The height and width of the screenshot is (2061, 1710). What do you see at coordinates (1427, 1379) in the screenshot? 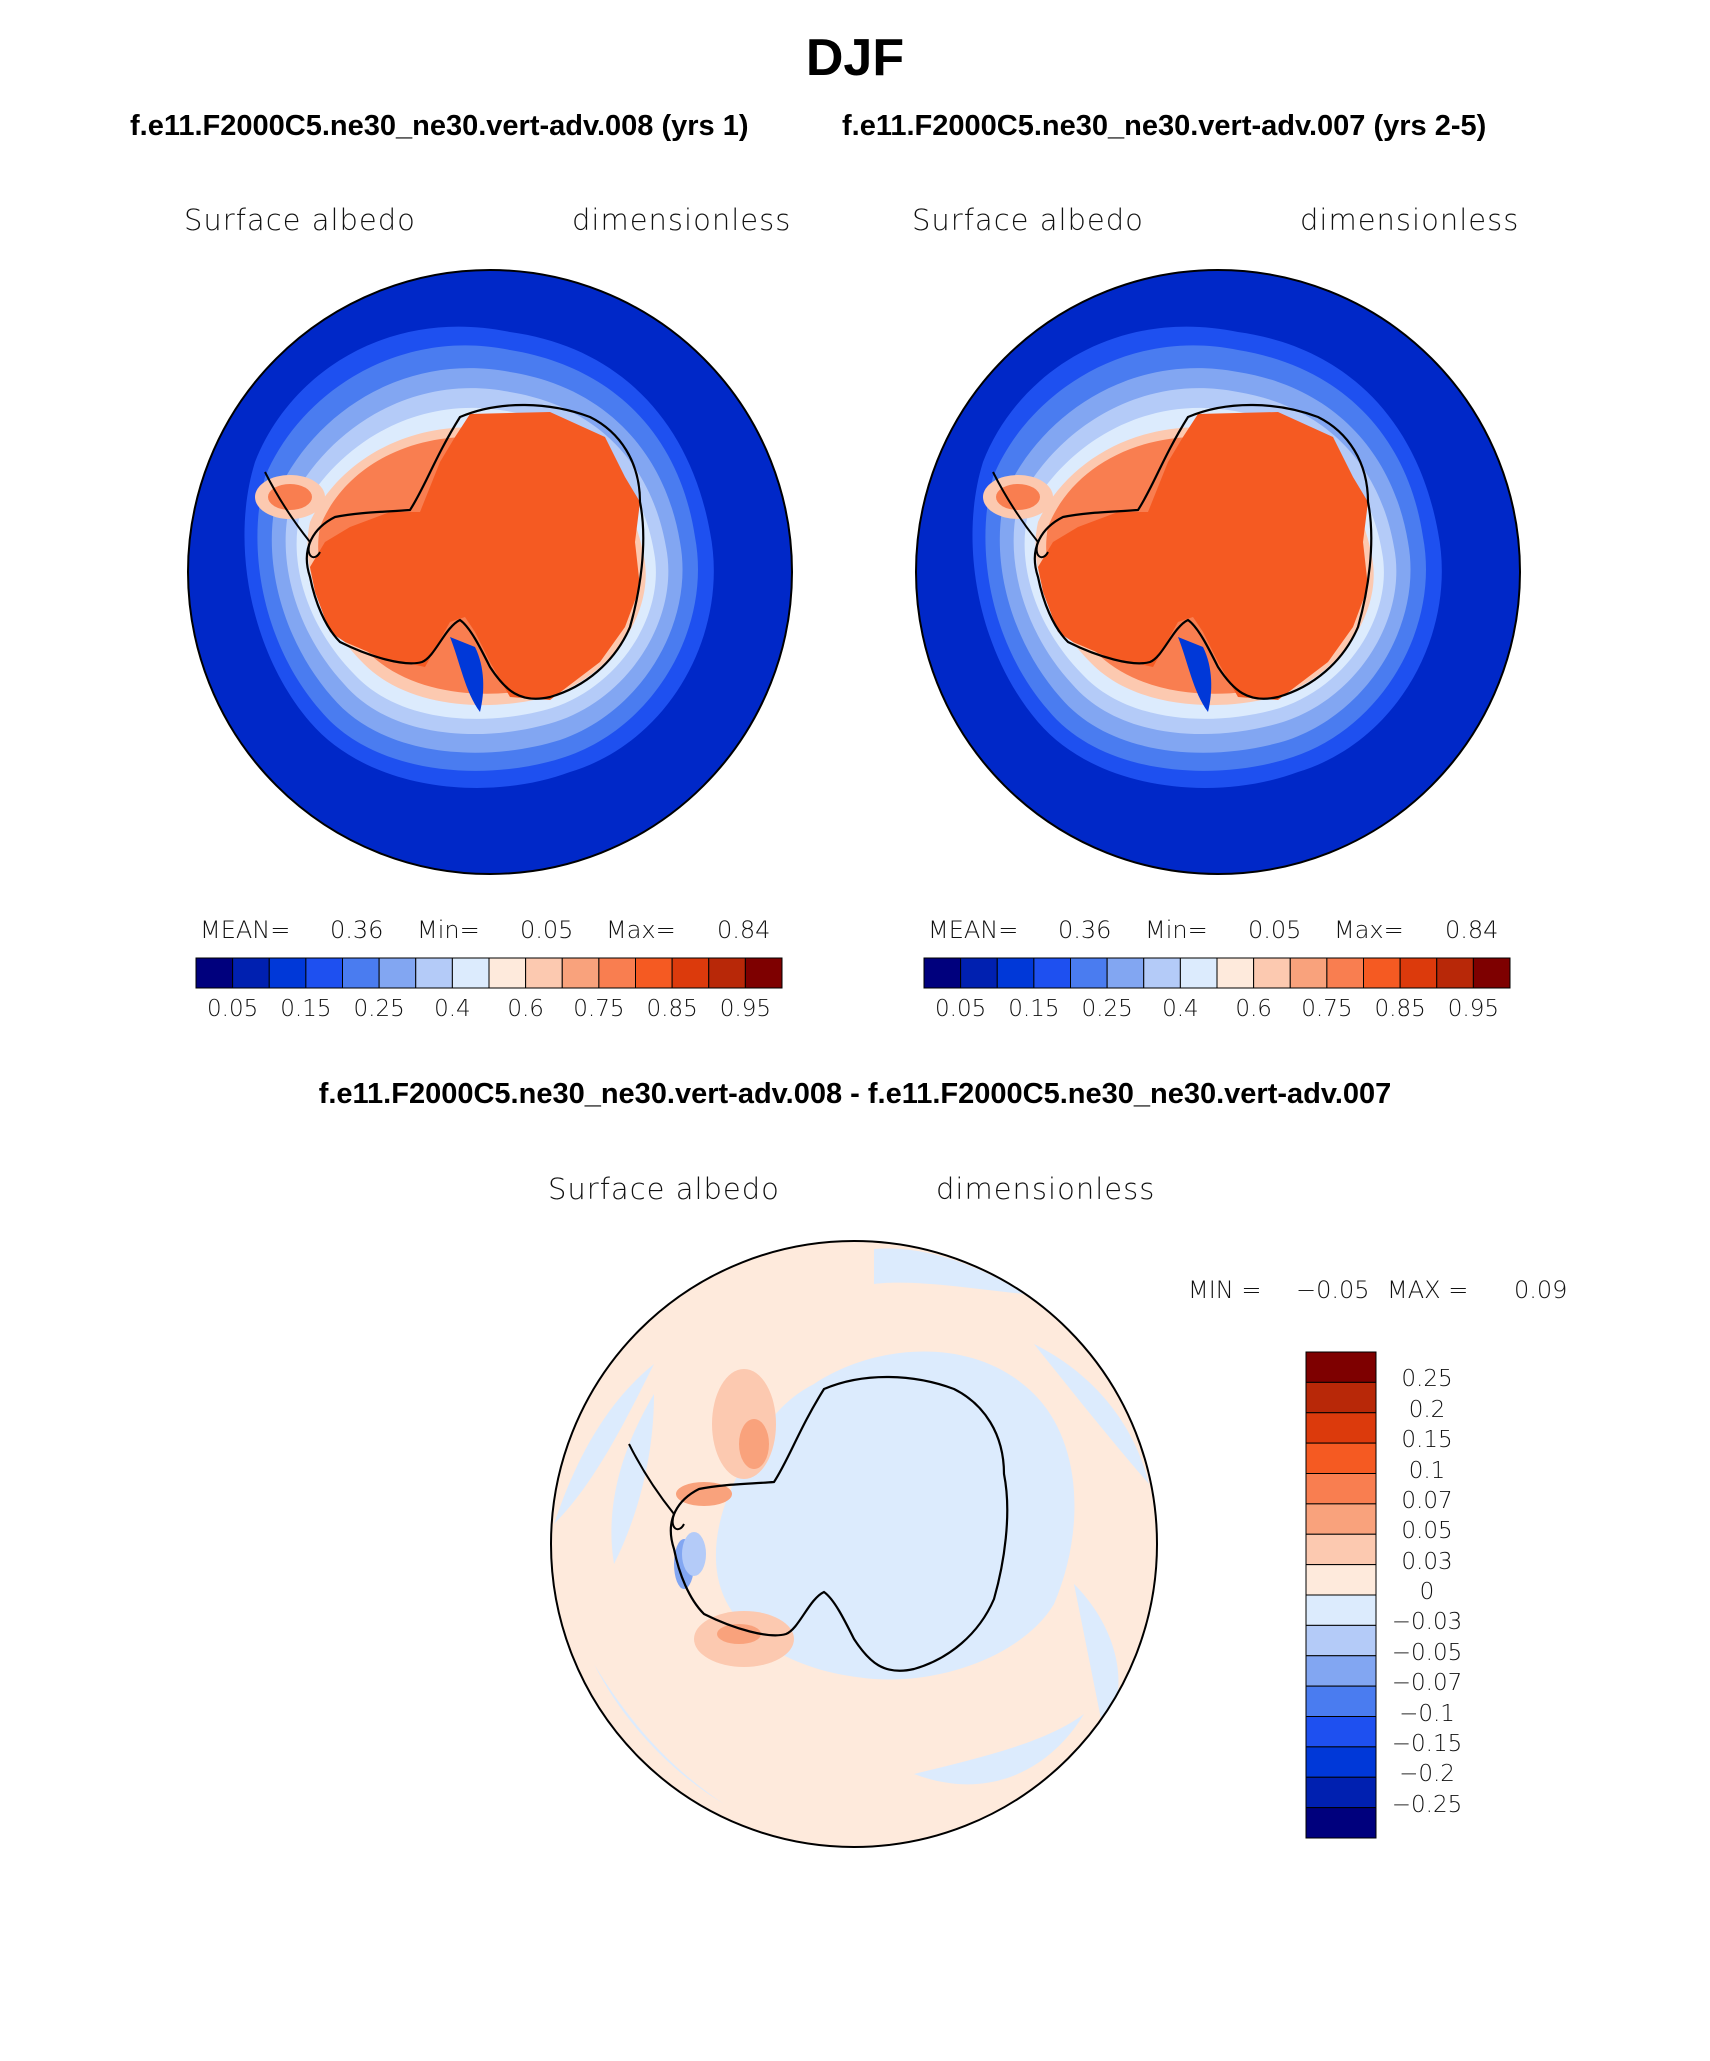
I see `diff-colorbar-tick-label: 0.25` at bounding box center [1427, 1379].